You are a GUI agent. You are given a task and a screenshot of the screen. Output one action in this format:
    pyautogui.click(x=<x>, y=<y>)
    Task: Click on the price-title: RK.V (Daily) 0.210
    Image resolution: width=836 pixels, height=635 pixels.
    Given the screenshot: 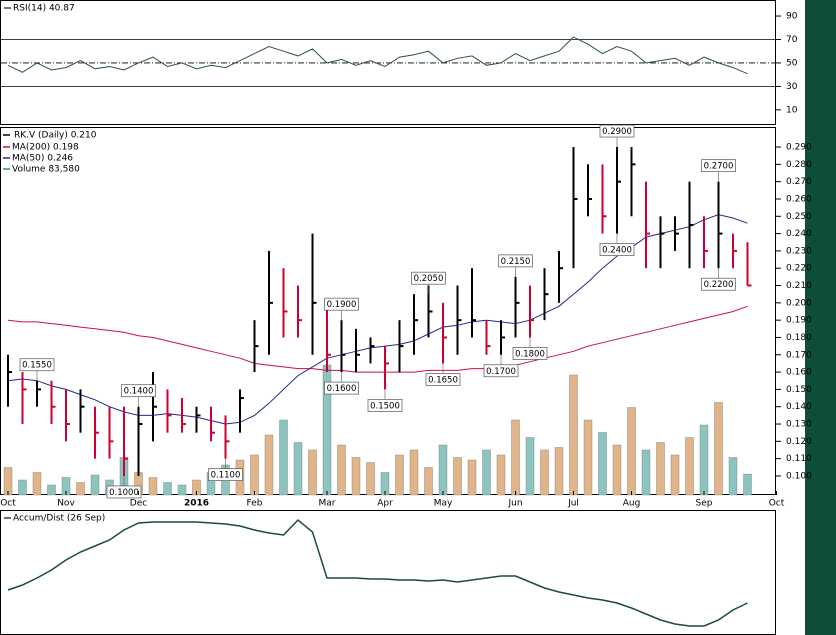 What is the action you would take?
    pyautogui.click(x=55, y=136)
    